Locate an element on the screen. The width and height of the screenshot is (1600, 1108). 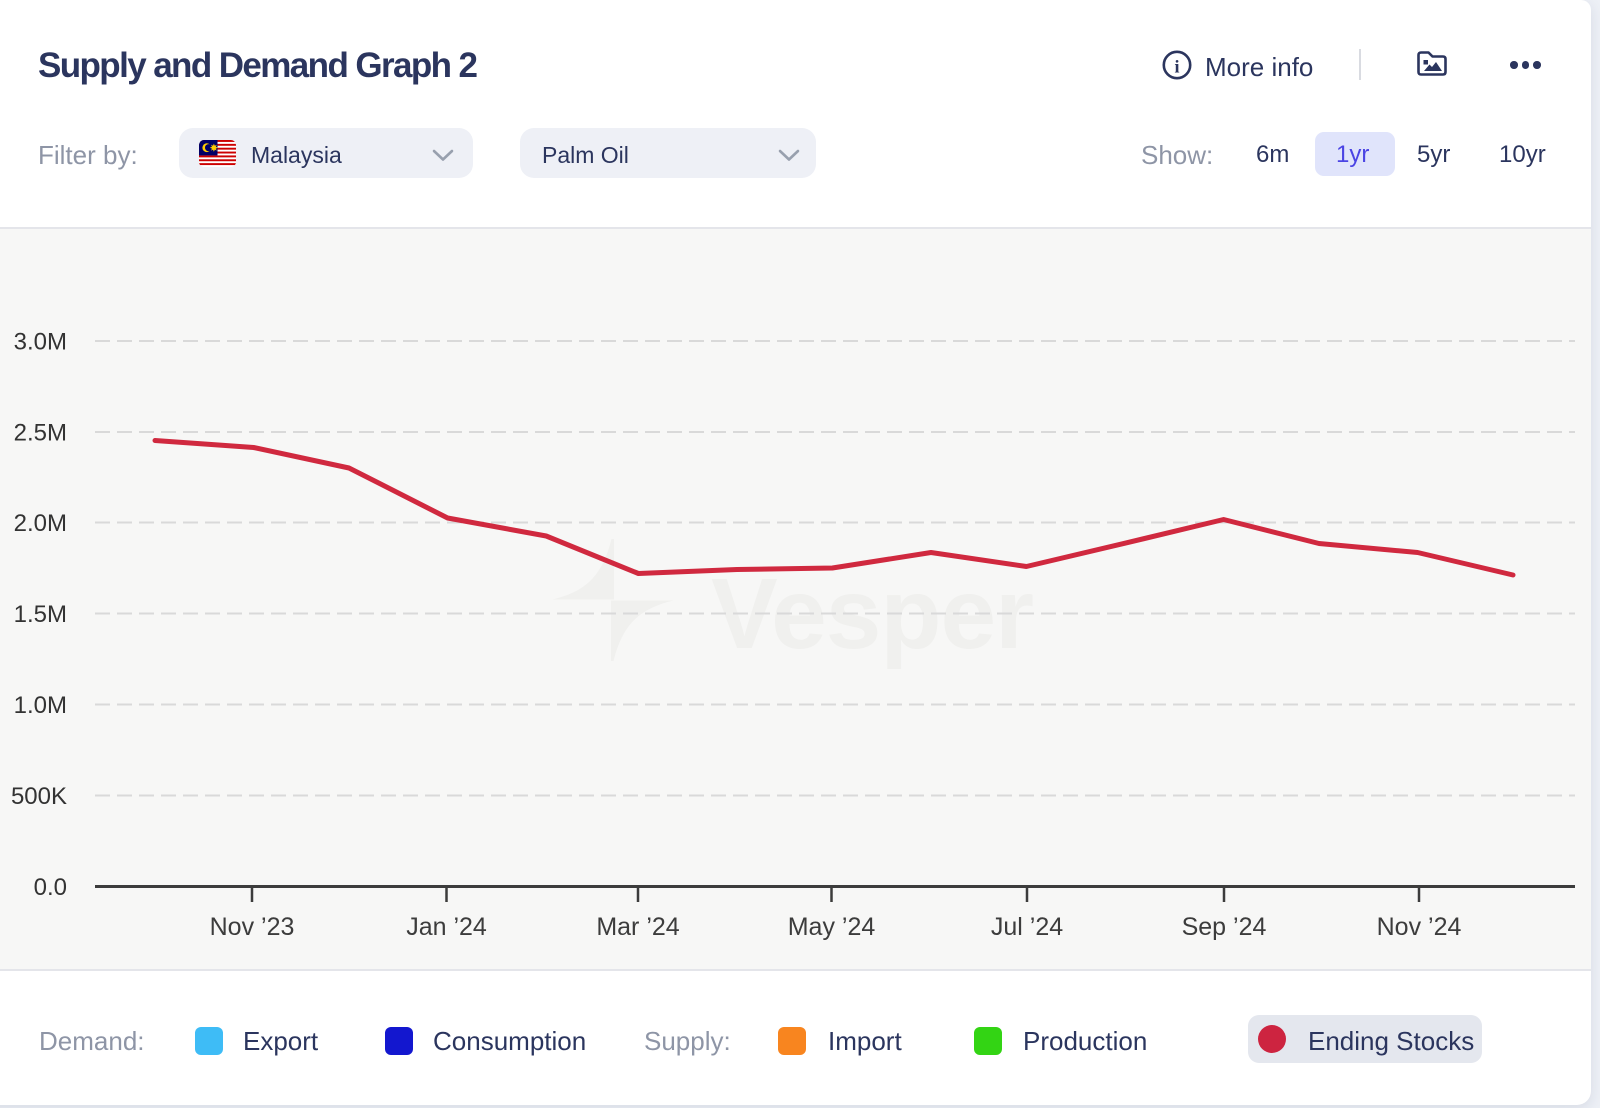
svg-text: Nov ’23 is located at coordinates (252, 927).